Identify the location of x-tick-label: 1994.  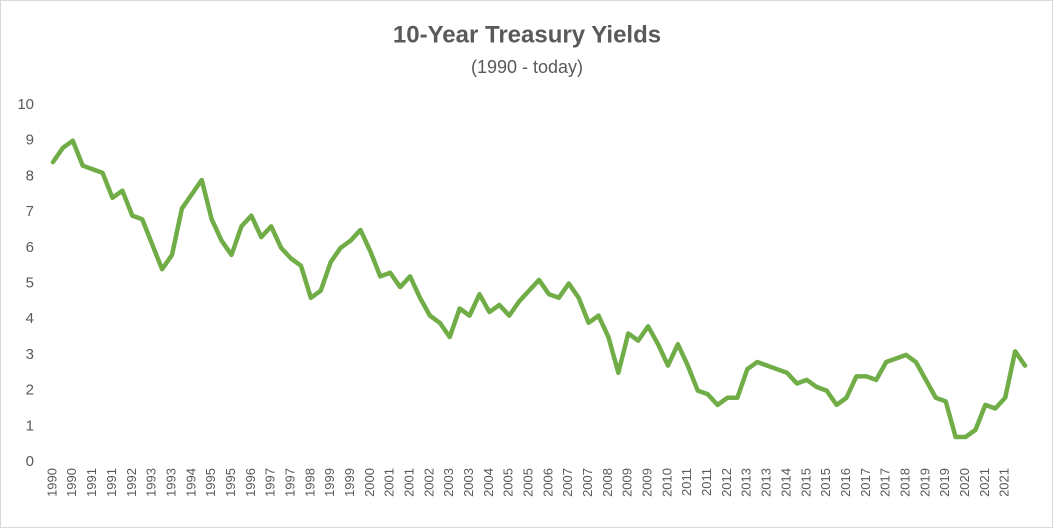
(190, 482).